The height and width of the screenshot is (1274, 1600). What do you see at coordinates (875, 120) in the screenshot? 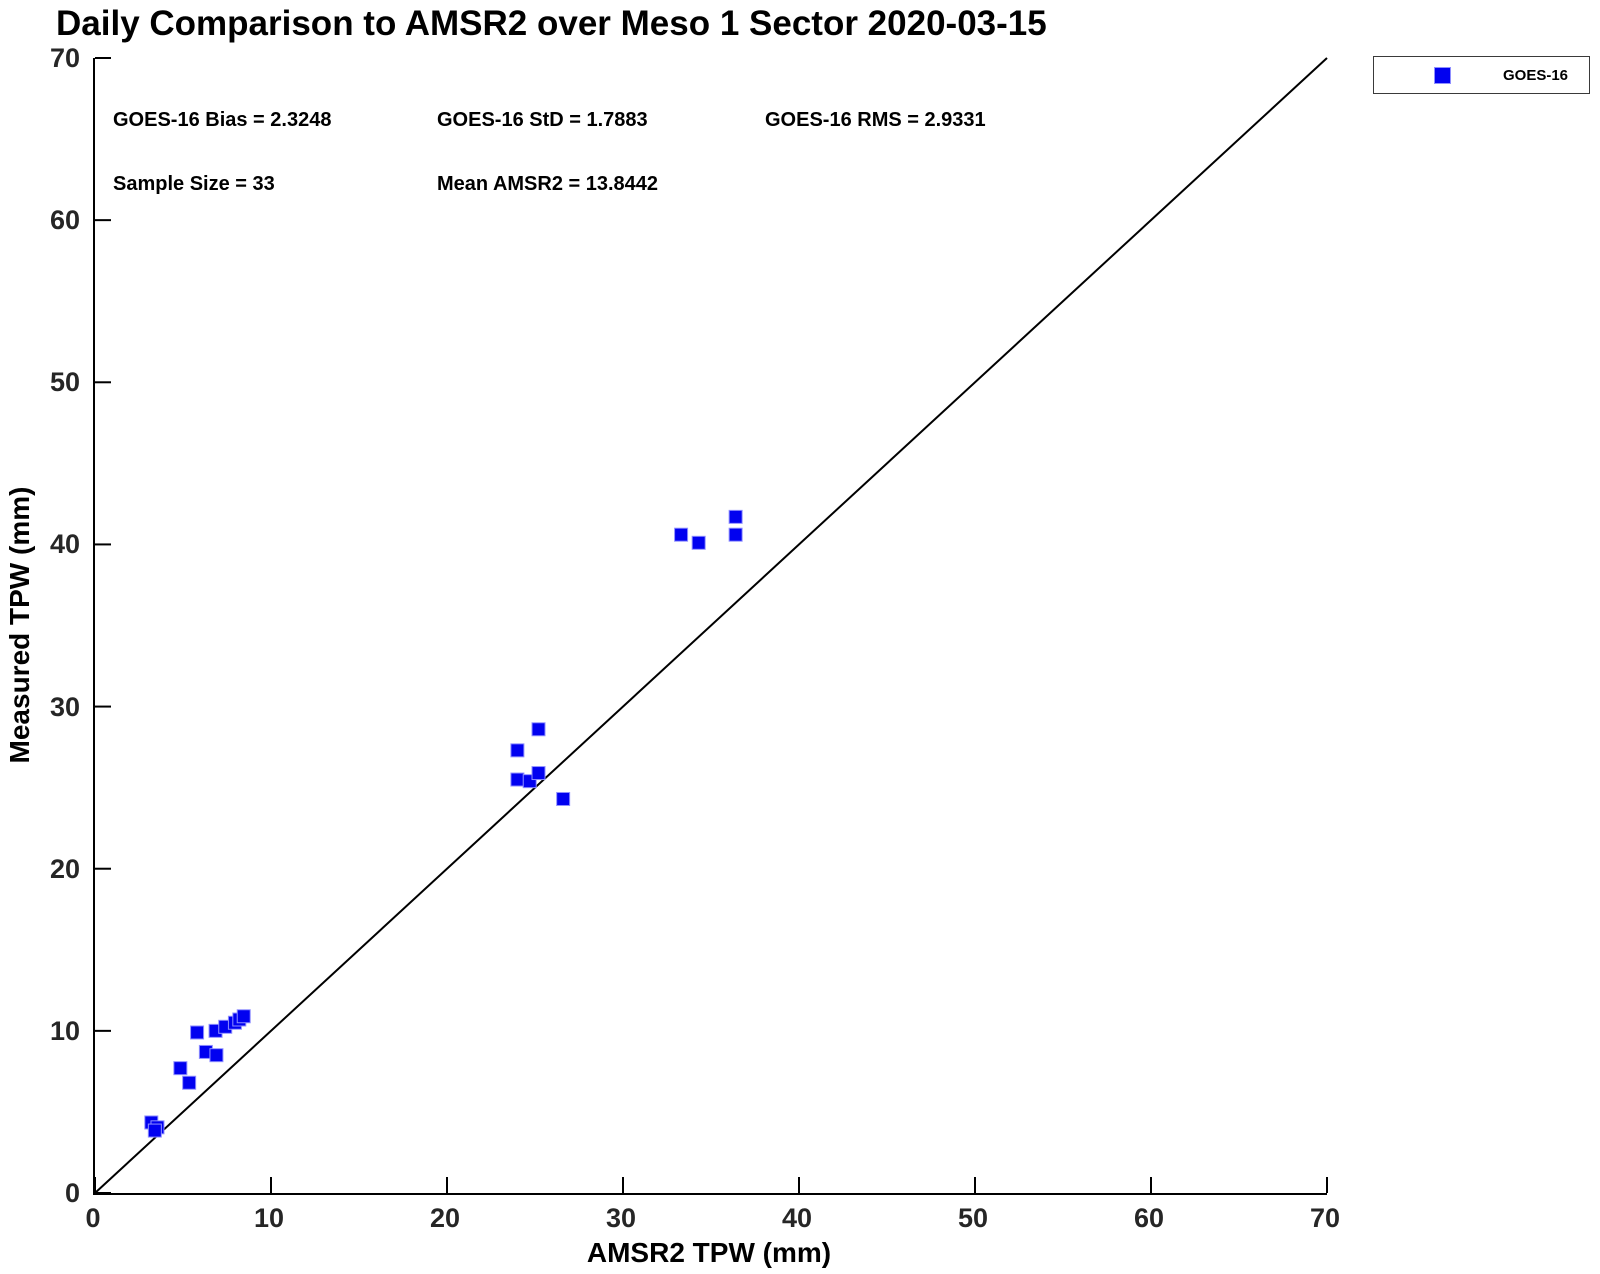
I see `stat-rms: GOES-16 RMS = 2.9331` at bounding box center [875, 120].